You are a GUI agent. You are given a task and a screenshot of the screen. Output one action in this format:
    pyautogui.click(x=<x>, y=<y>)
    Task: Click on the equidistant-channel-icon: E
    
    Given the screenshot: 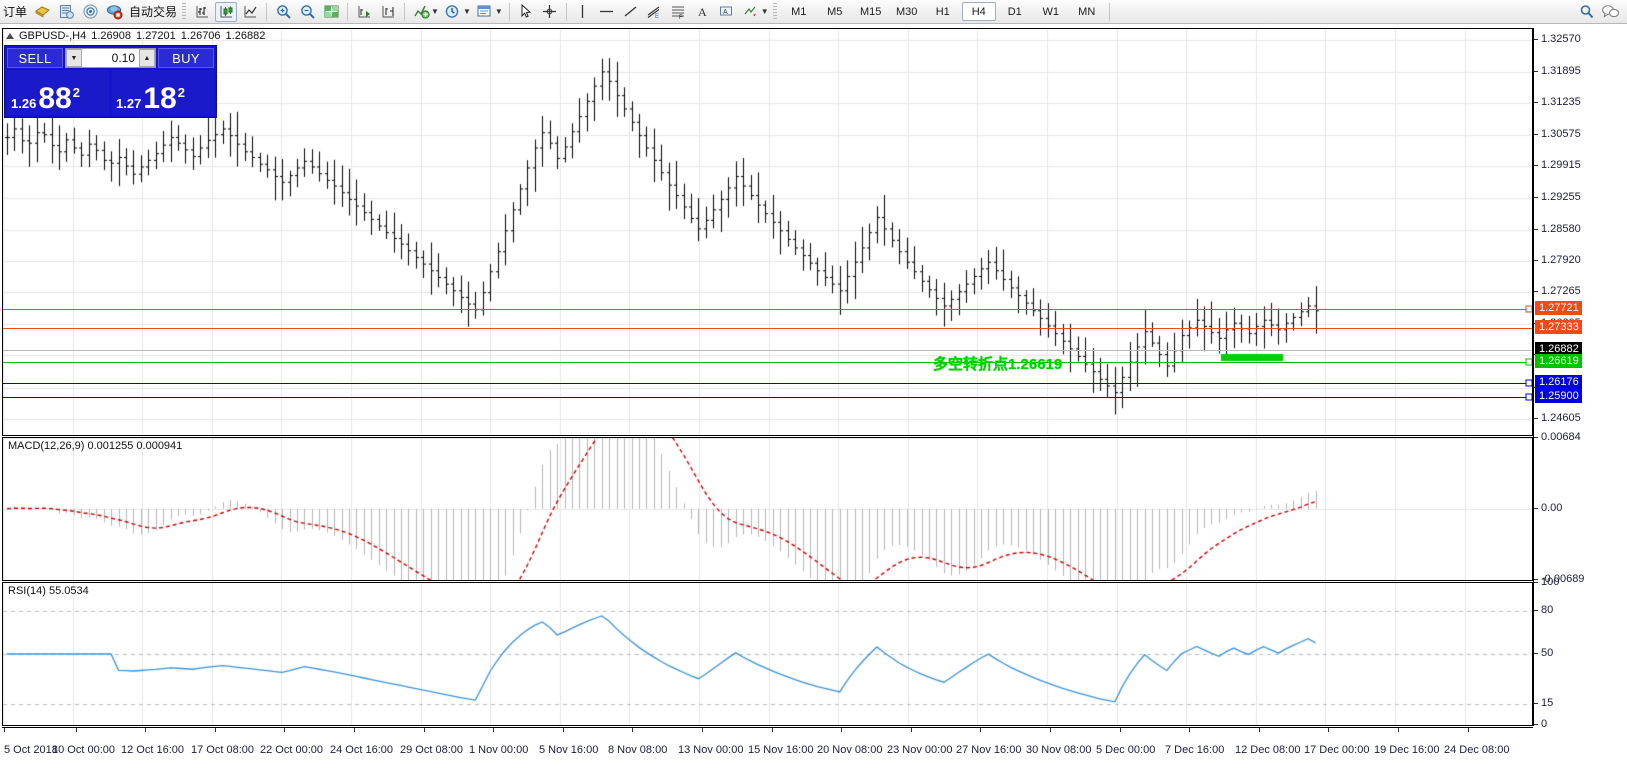 What is the action you would take?
    pyautogui.click(x=655, y=12)
    